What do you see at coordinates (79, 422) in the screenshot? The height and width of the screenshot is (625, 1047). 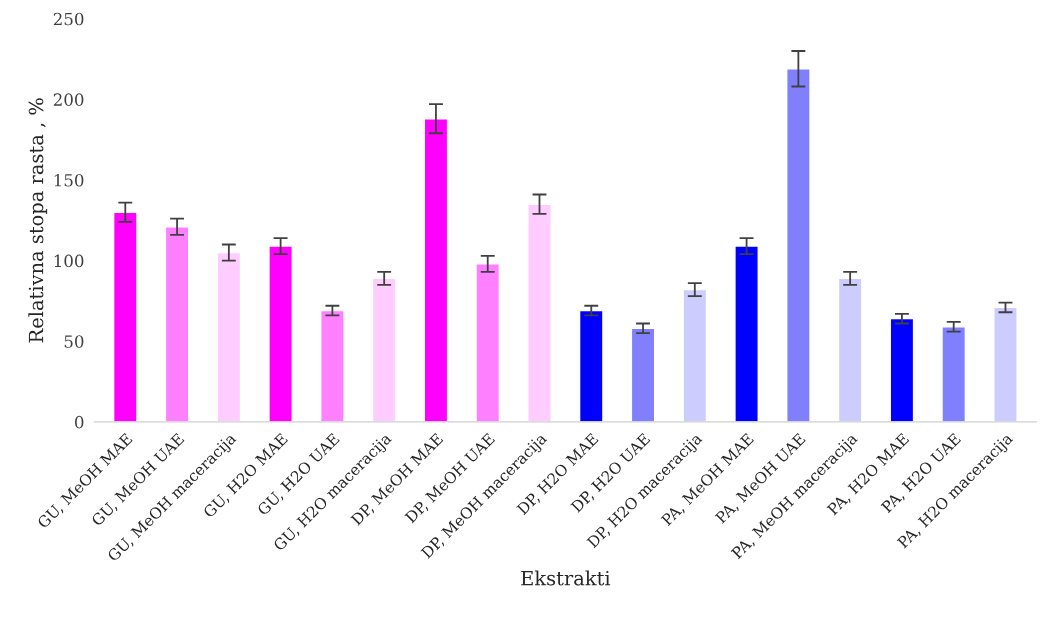 I see `y-tick-label: 0` at bounding box center [79, 422].